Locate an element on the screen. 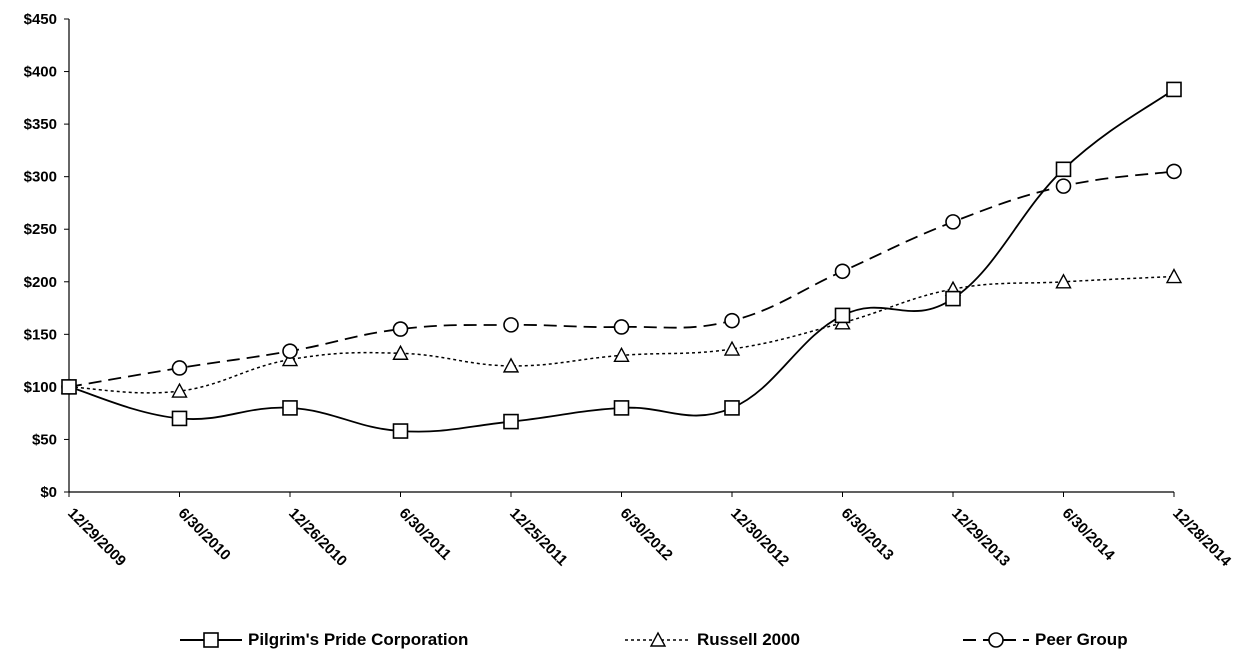 This screenshot has width=1248, height=663. legend-swatch-square-icon is located at coordinates (211, 640).